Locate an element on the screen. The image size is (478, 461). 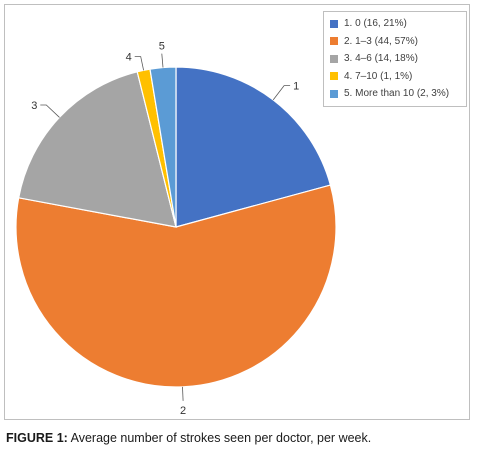
legend-item-2: 2. 1–3 (44, 57%) is located at coordinates (395, 42).